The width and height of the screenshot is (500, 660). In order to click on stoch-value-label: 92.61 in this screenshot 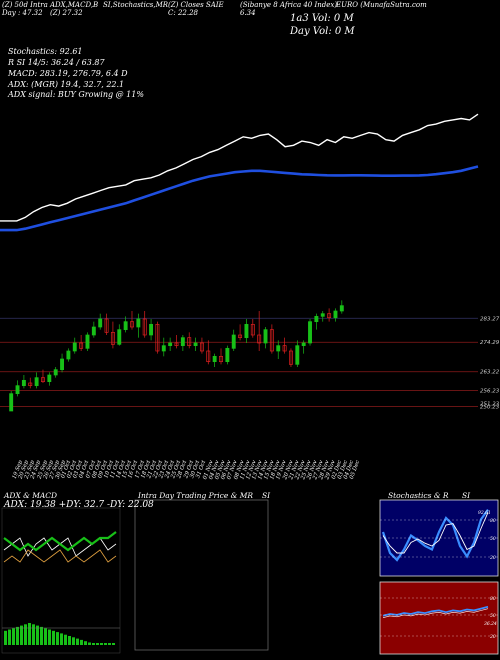, I will do `click(484, 513)`.